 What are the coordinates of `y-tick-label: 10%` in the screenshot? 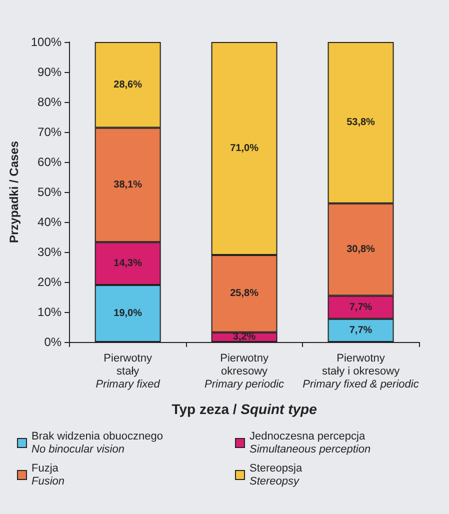 It's located at (50, 312).